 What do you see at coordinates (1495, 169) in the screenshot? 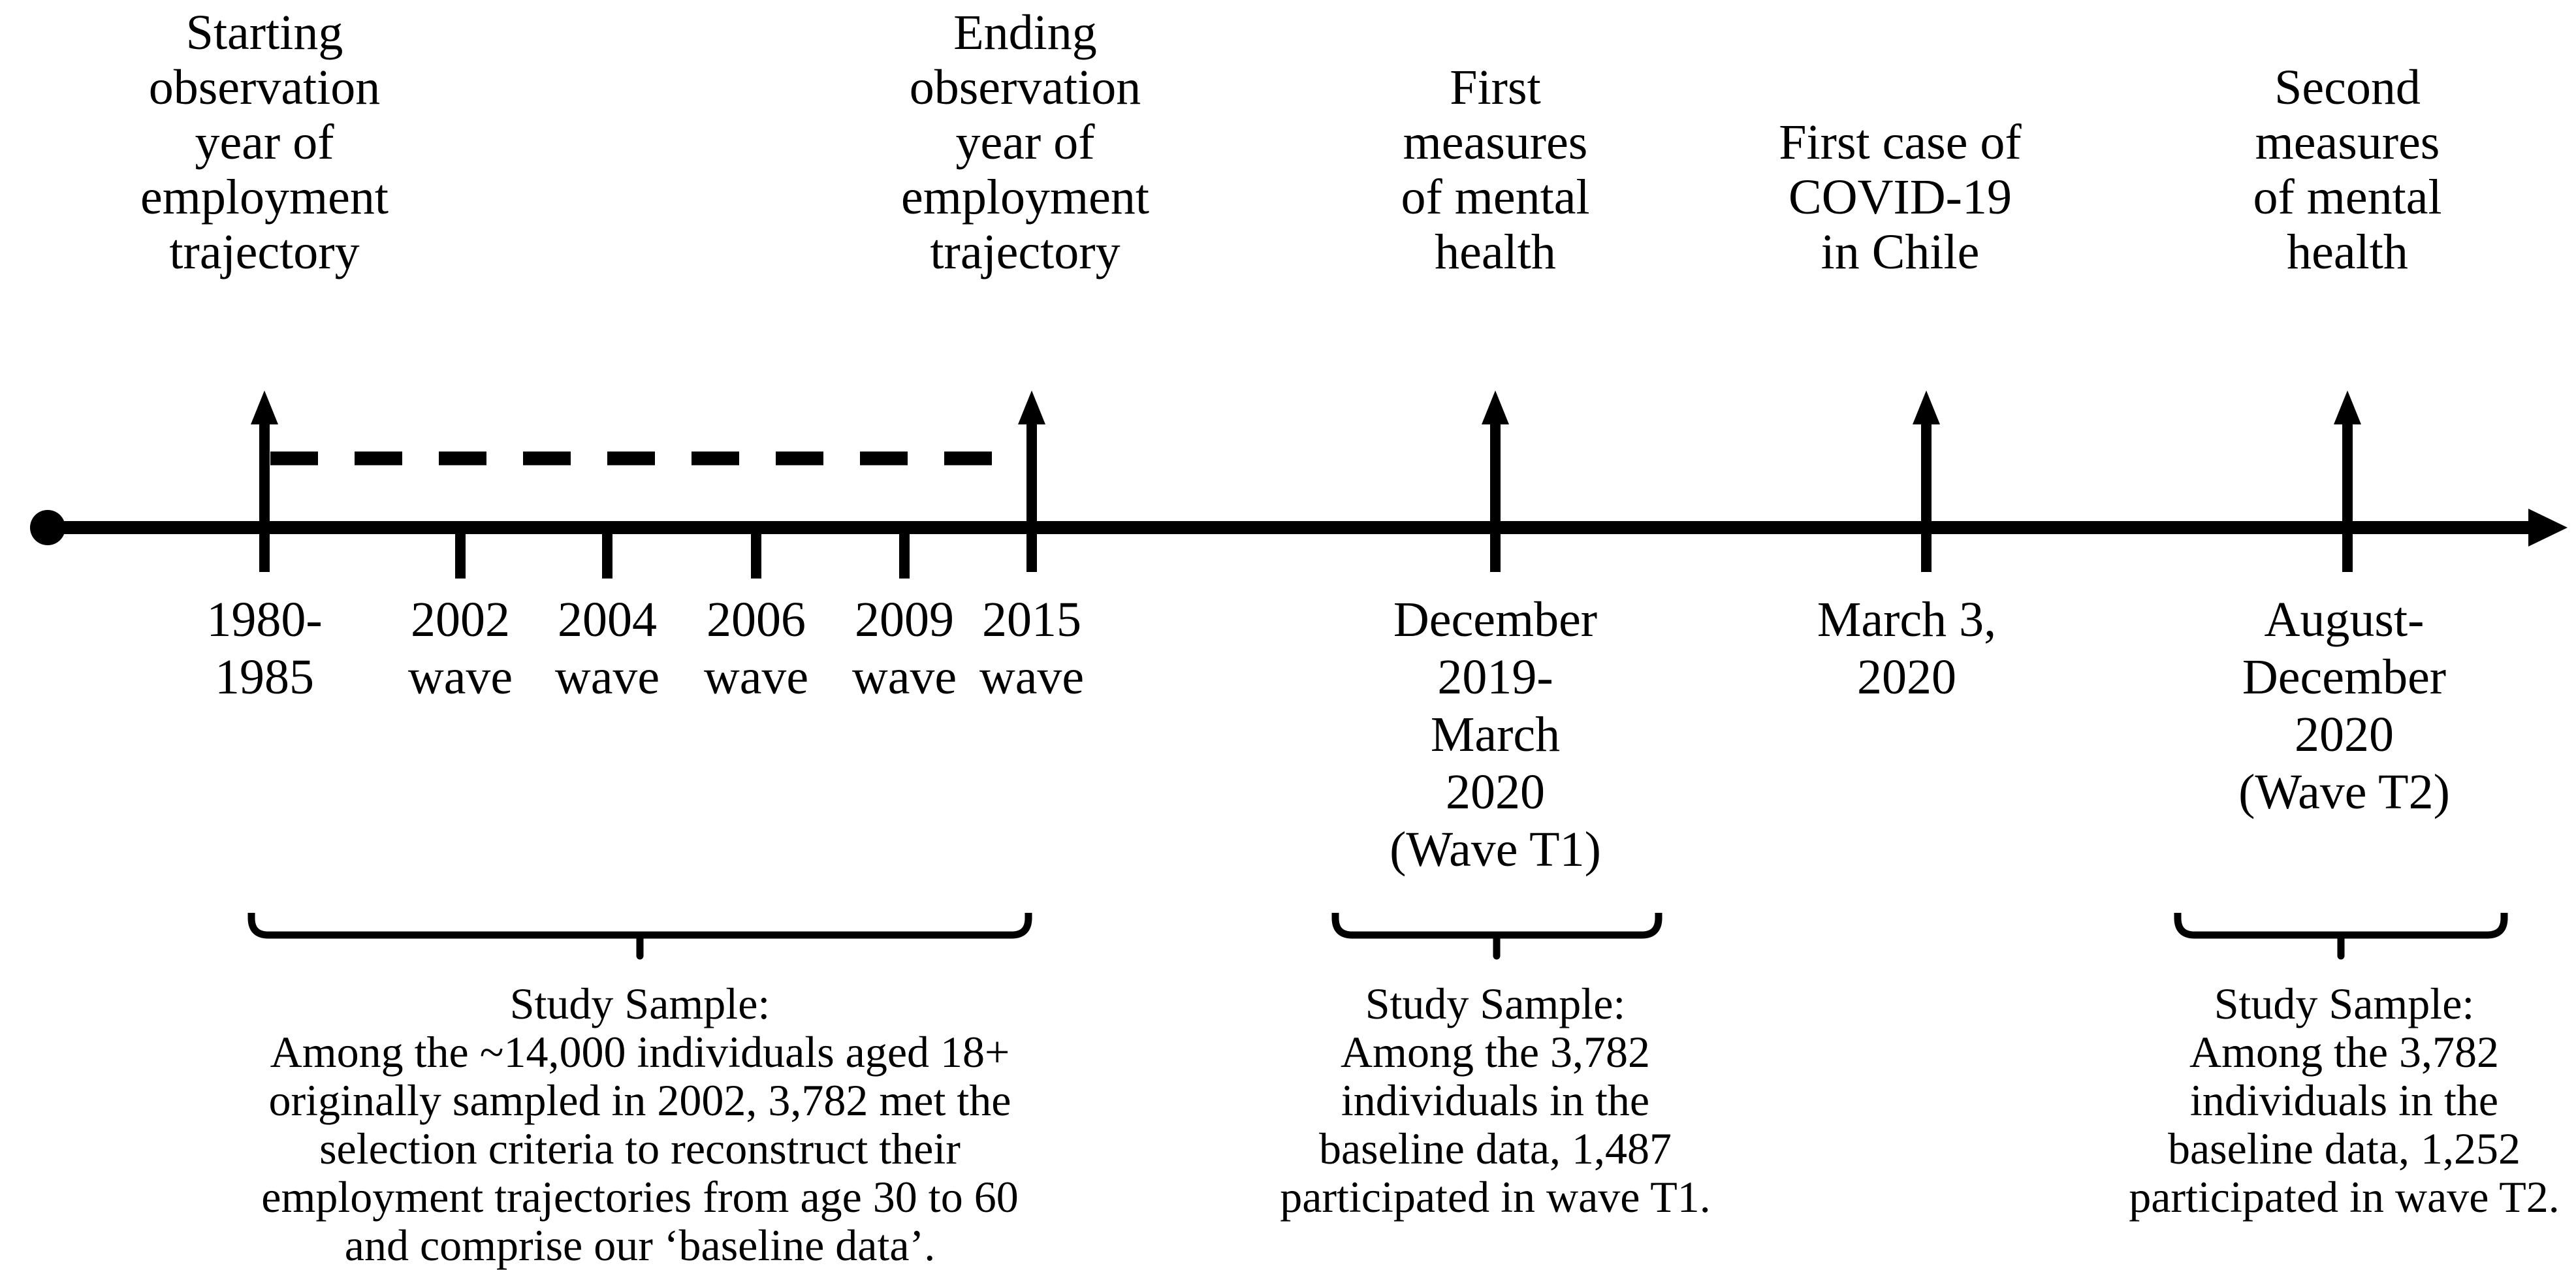
I see `label-first-measures: First measures of mental health` at bounding box center [1495, 169].